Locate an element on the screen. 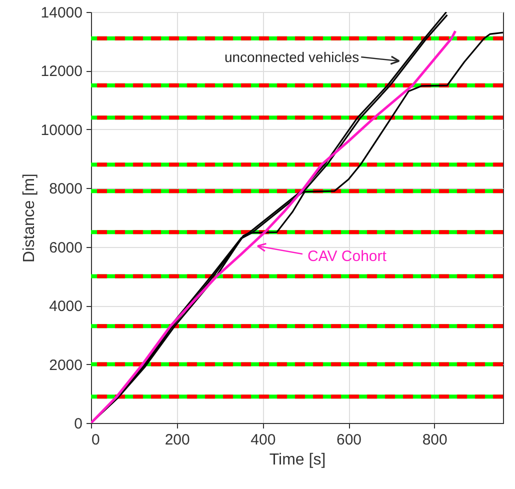 The image size is (515, 489). x-tick-label: 200 is located at coordinates (177, 440).